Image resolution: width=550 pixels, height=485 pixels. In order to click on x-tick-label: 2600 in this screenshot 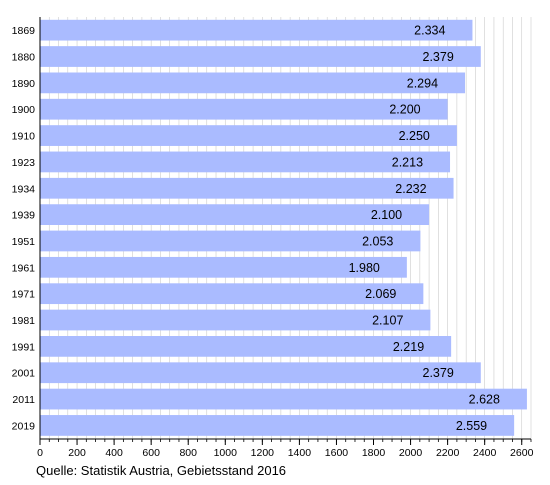, I will do `click(522, 453)`.